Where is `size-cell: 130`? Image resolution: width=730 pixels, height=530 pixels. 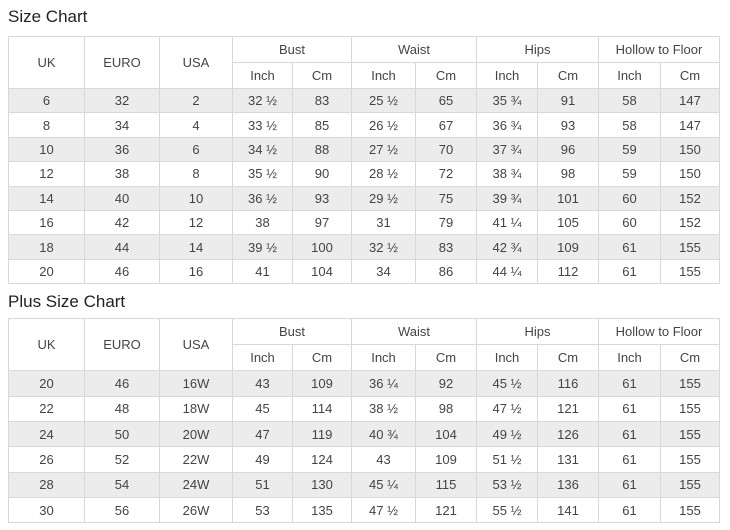
size-cell: 130 is located at coordinates (322, 485).